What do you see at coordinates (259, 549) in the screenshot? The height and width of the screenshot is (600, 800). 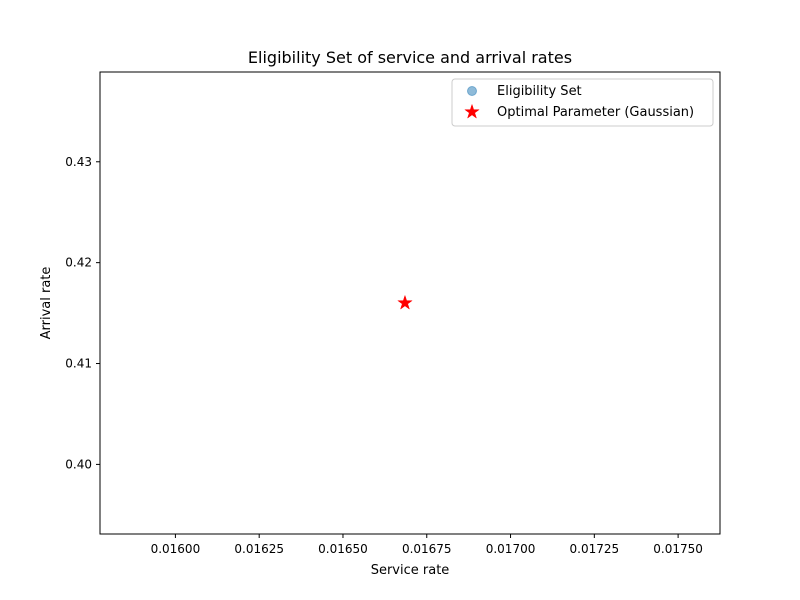 I see `x-tick-label: 0.01625` at bounding box center [259, 549].